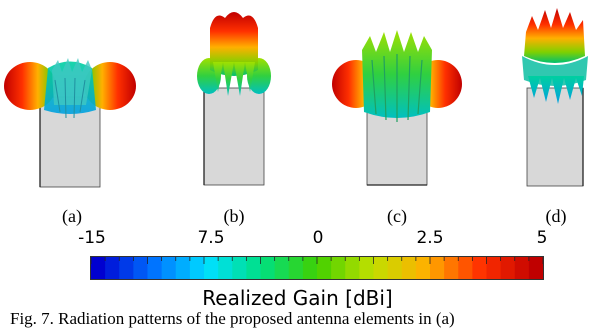 This screenshot has width=595, height=329. What do you see at coordinates (542, 238) in the screenshot?
I see `colorbar-tick-label: 5` at bounding box center [542, 238].